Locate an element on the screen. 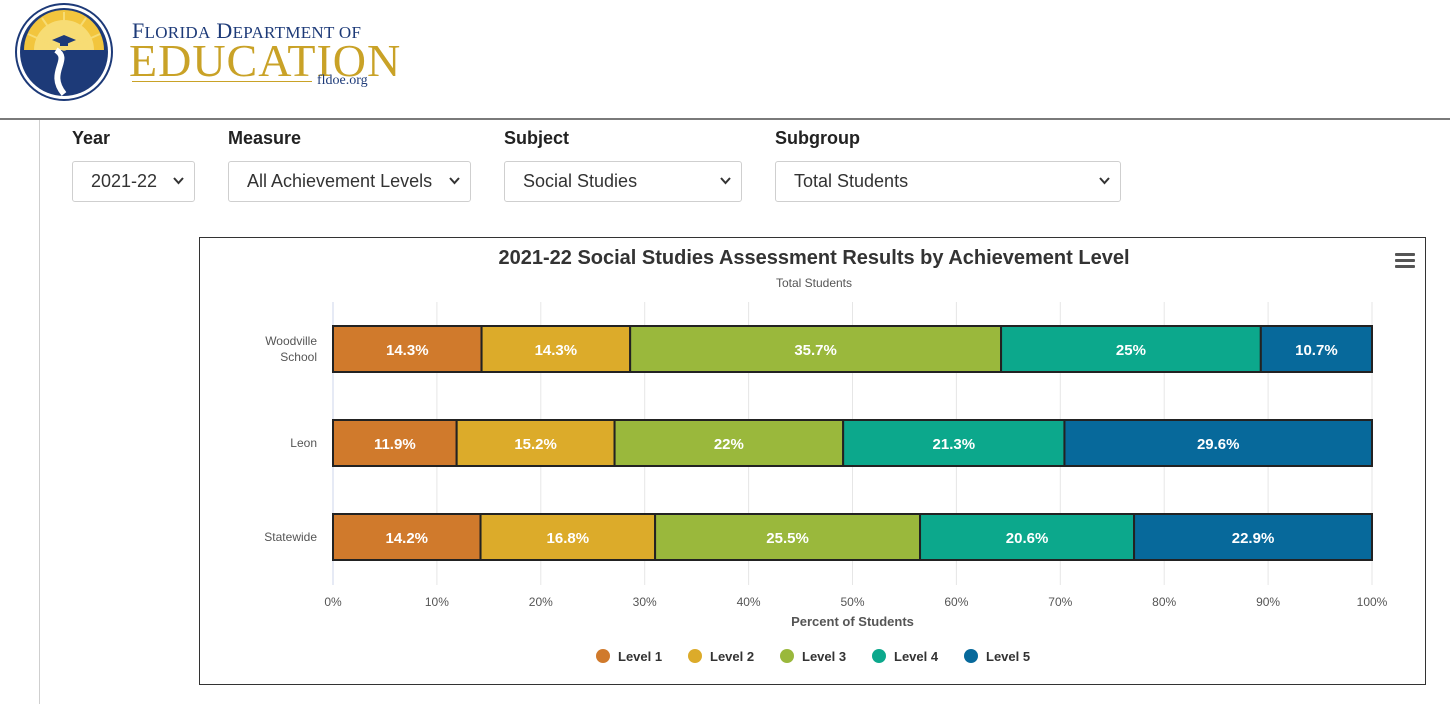 This screenshot has height=704, width=1450. legend-label: Level 1 is located at coordinates (640, 656).